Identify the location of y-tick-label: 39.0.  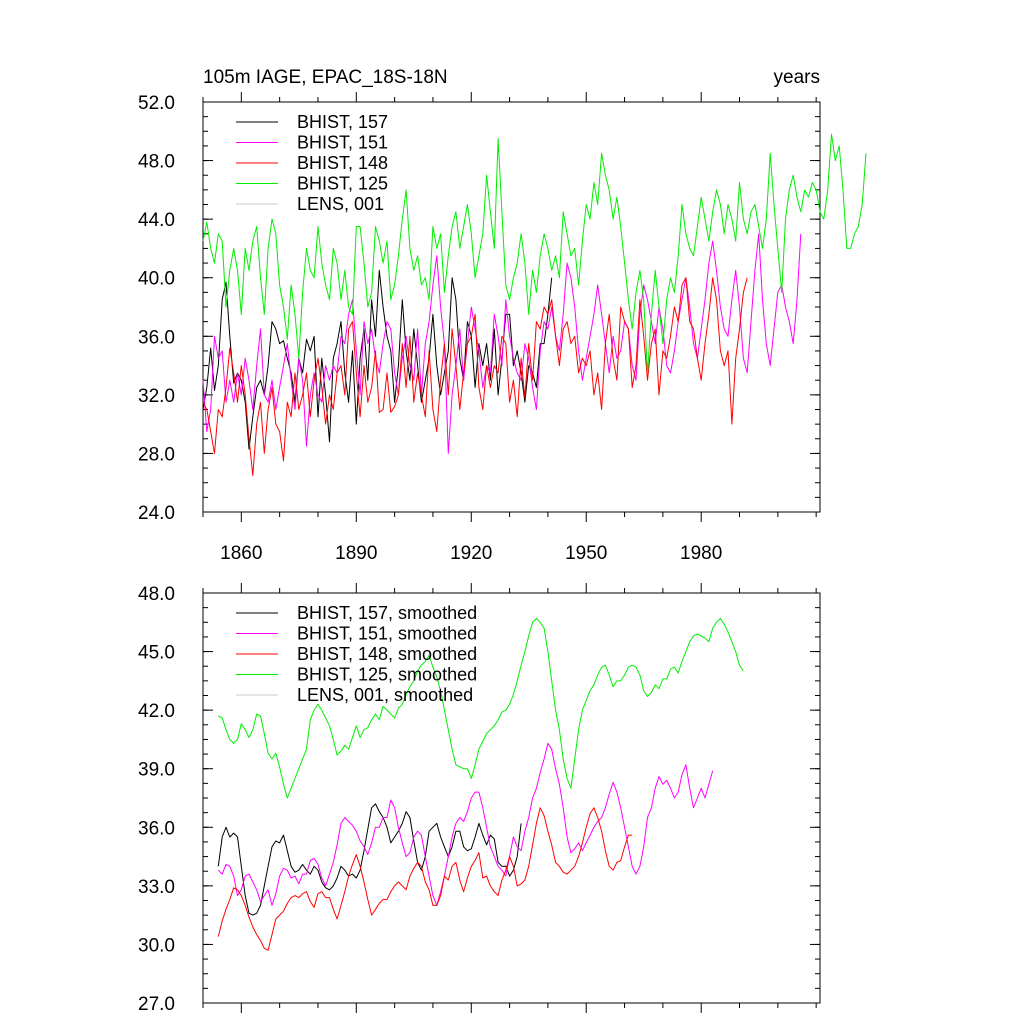
(156, 770).